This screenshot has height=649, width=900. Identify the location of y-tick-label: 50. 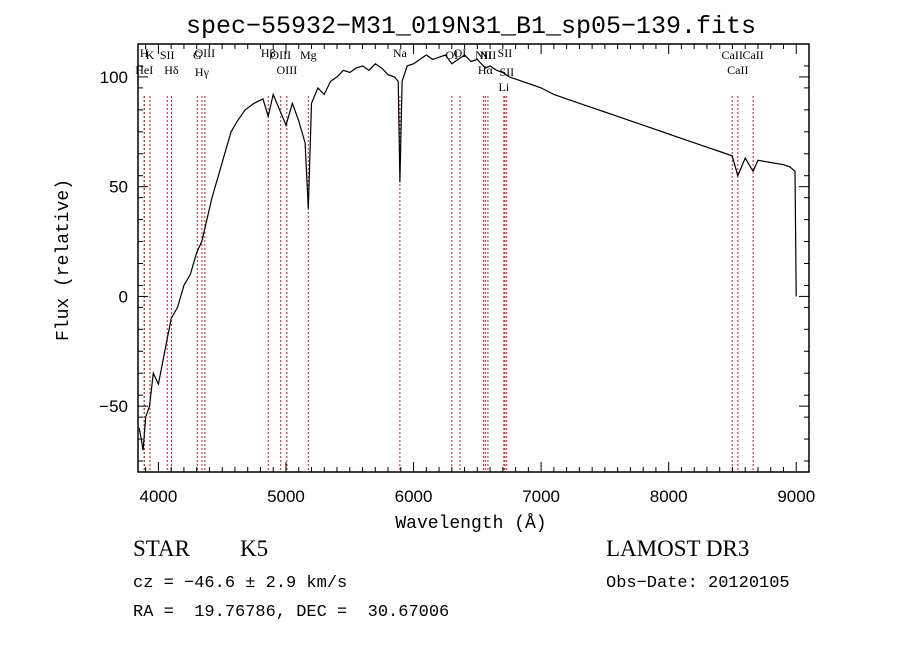
(118, 187).